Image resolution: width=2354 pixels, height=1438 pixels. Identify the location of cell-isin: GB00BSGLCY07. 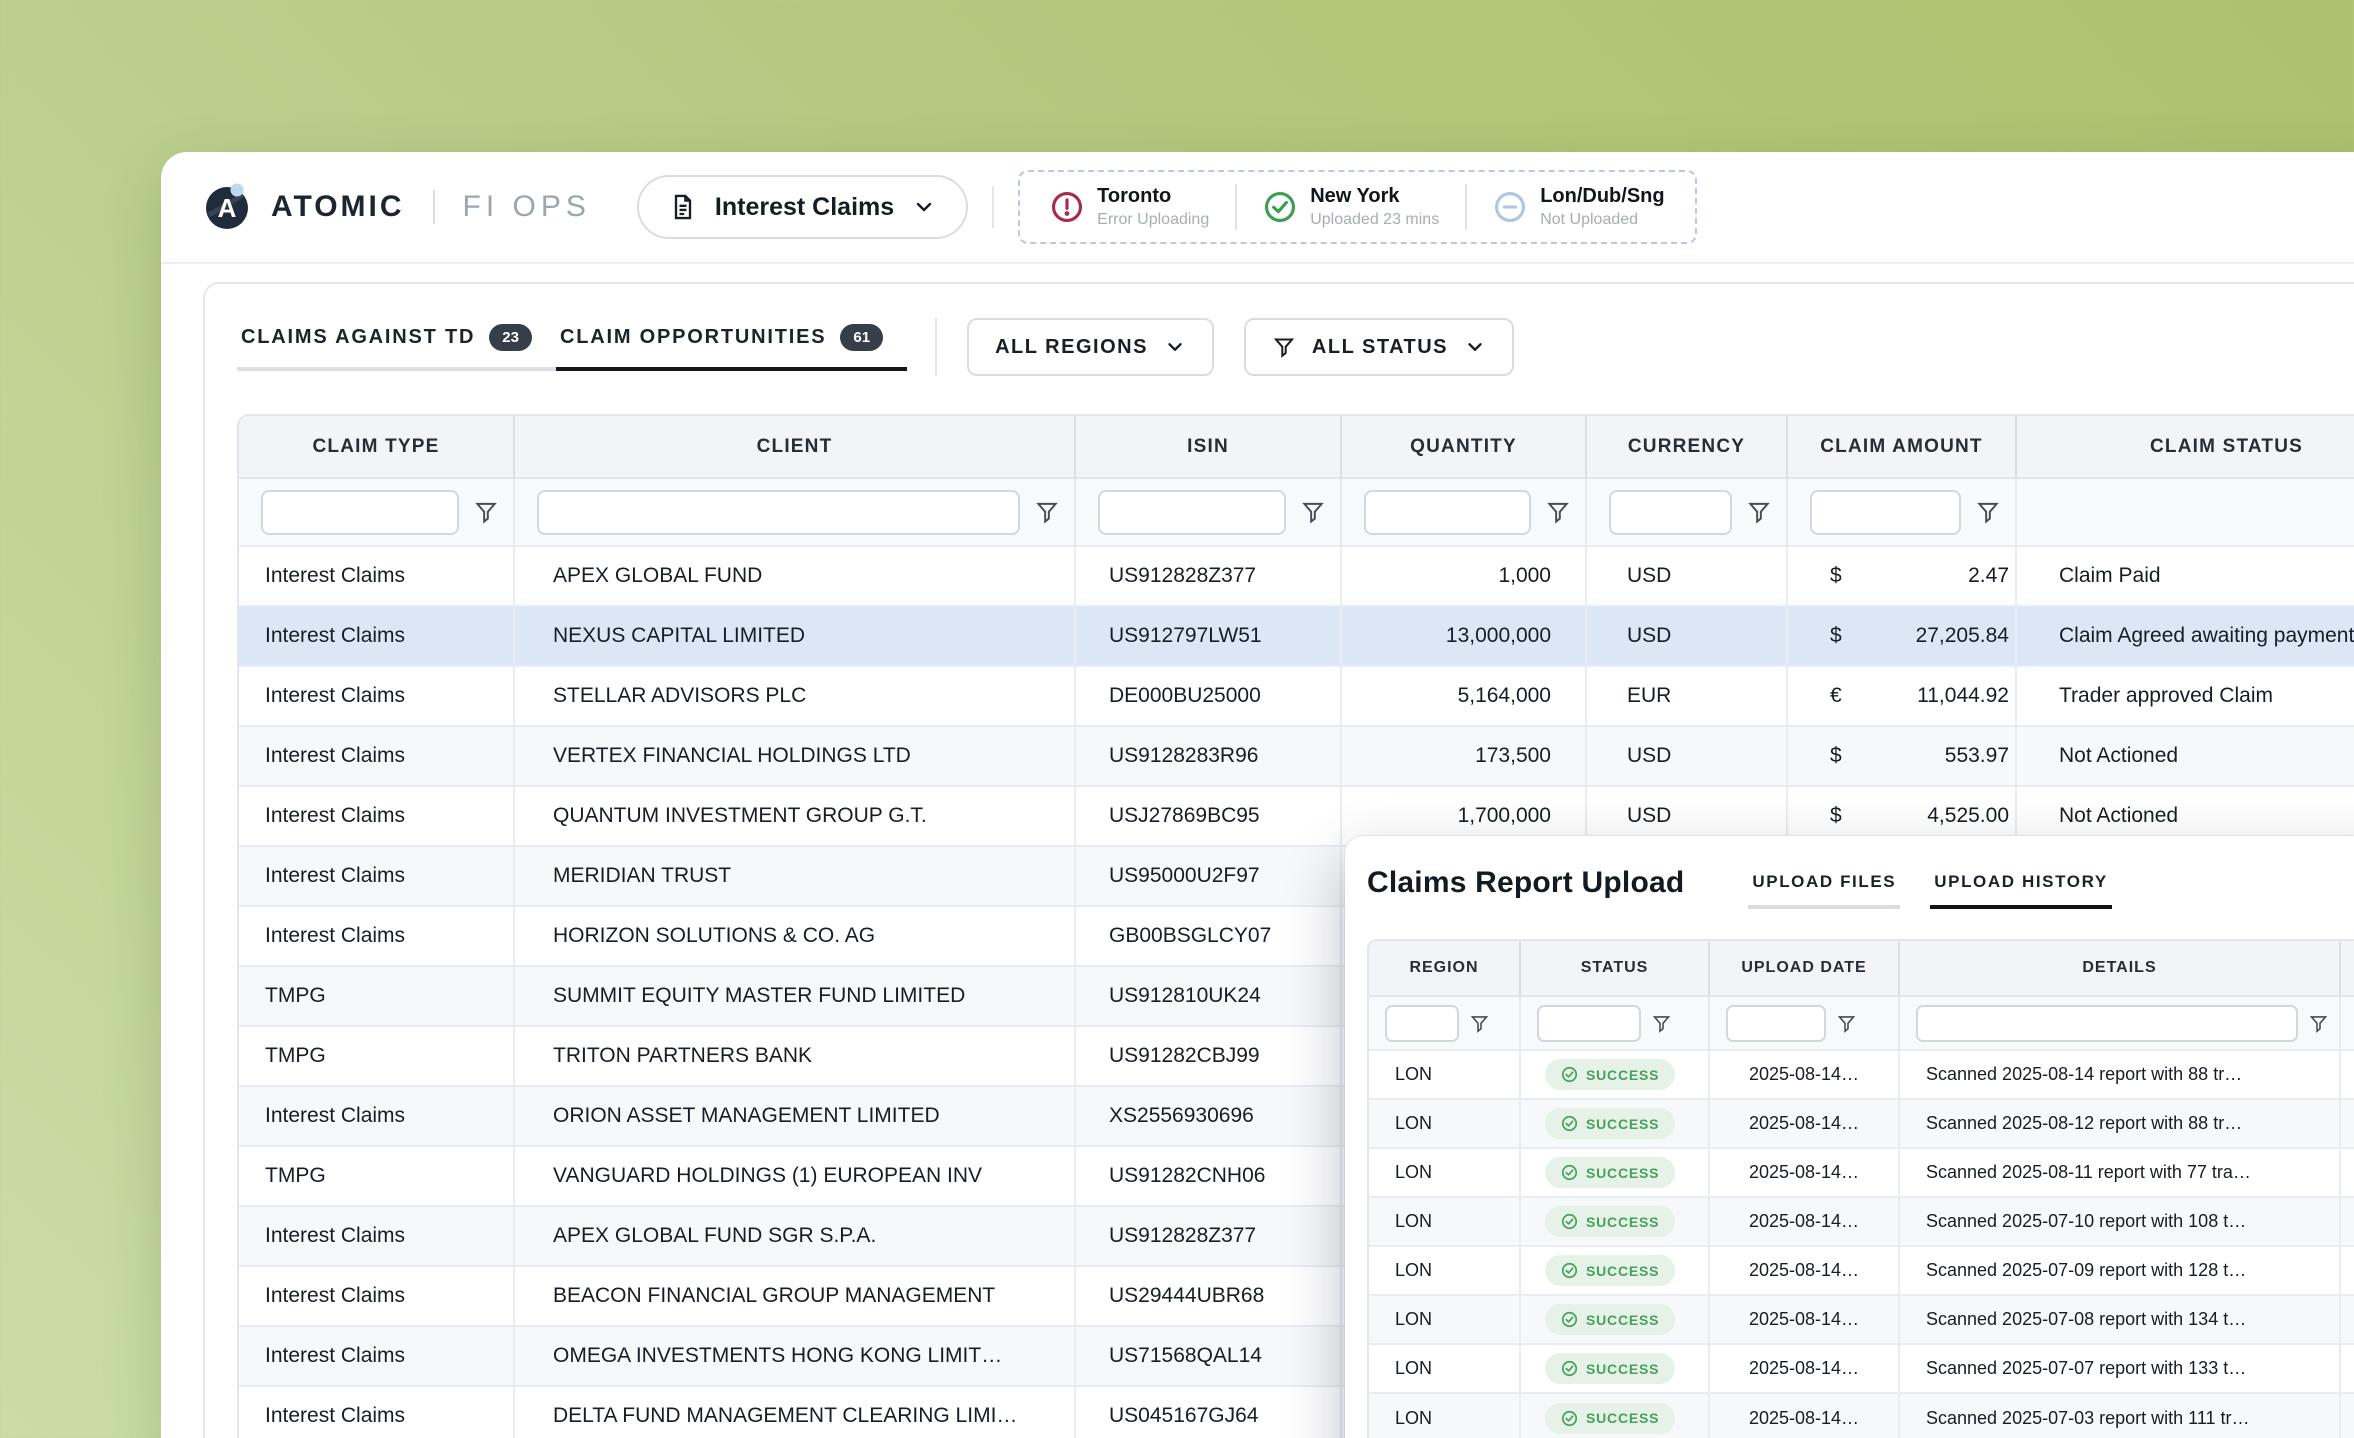
(1208, 935).